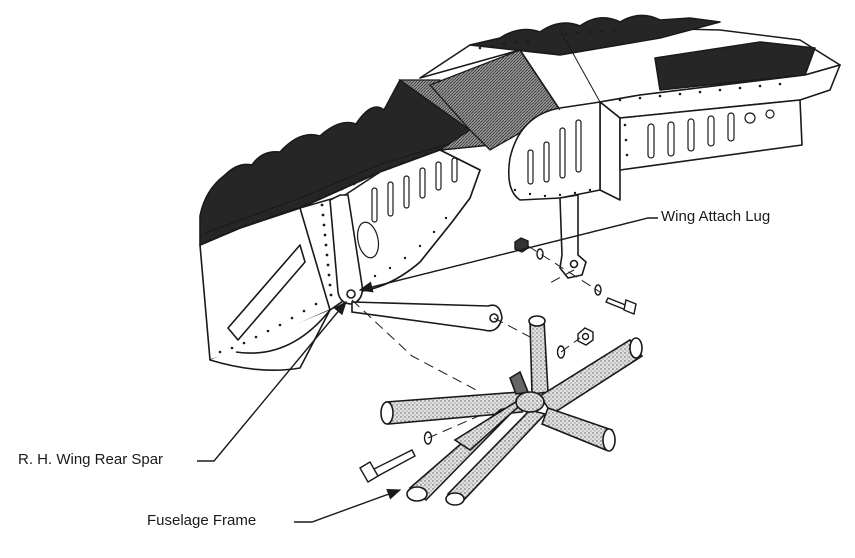 The height and width of the screenshot is (558, 855). What do you see at coordinates (427, 316) in the screenshot?
I see `bracket-arm` at bounding box center [427, 316].